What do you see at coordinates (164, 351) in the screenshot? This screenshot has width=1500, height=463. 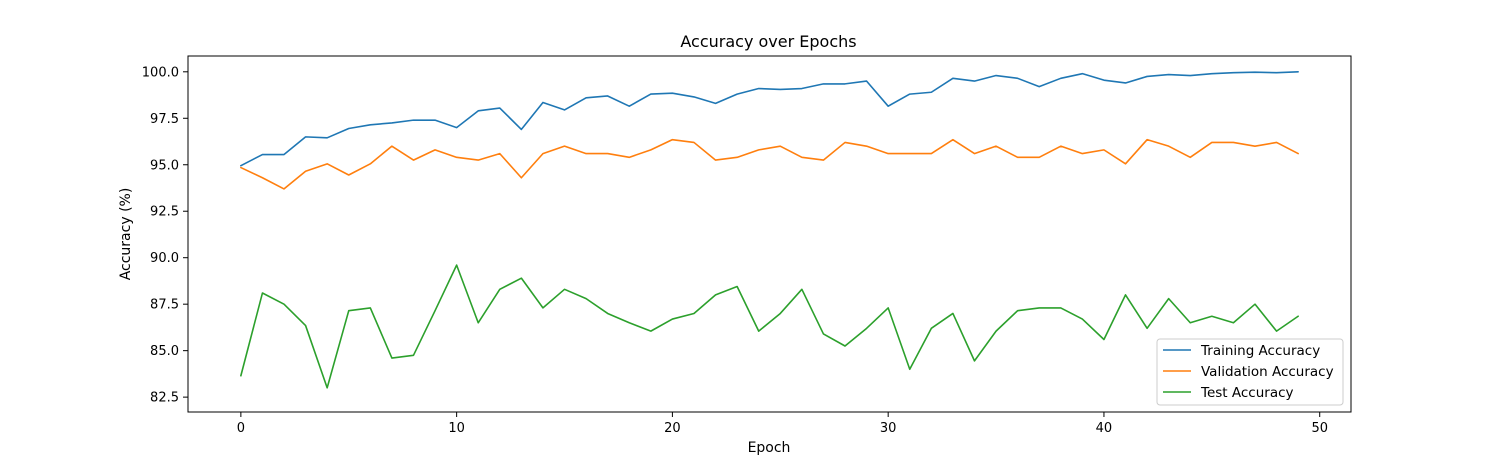 I see `y-tick-label: 85.0` at bounding box center [164, 351].